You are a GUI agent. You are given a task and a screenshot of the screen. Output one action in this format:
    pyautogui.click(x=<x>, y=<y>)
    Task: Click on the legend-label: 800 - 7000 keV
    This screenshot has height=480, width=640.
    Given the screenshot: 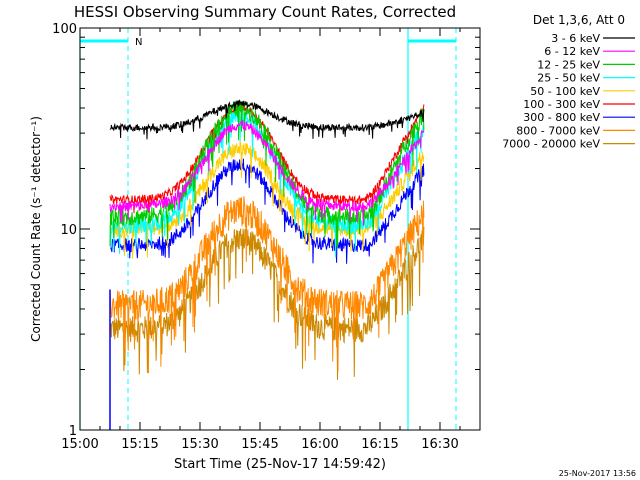 What is the action you would take?
    pyautogui.click(x=558, y=130)
    